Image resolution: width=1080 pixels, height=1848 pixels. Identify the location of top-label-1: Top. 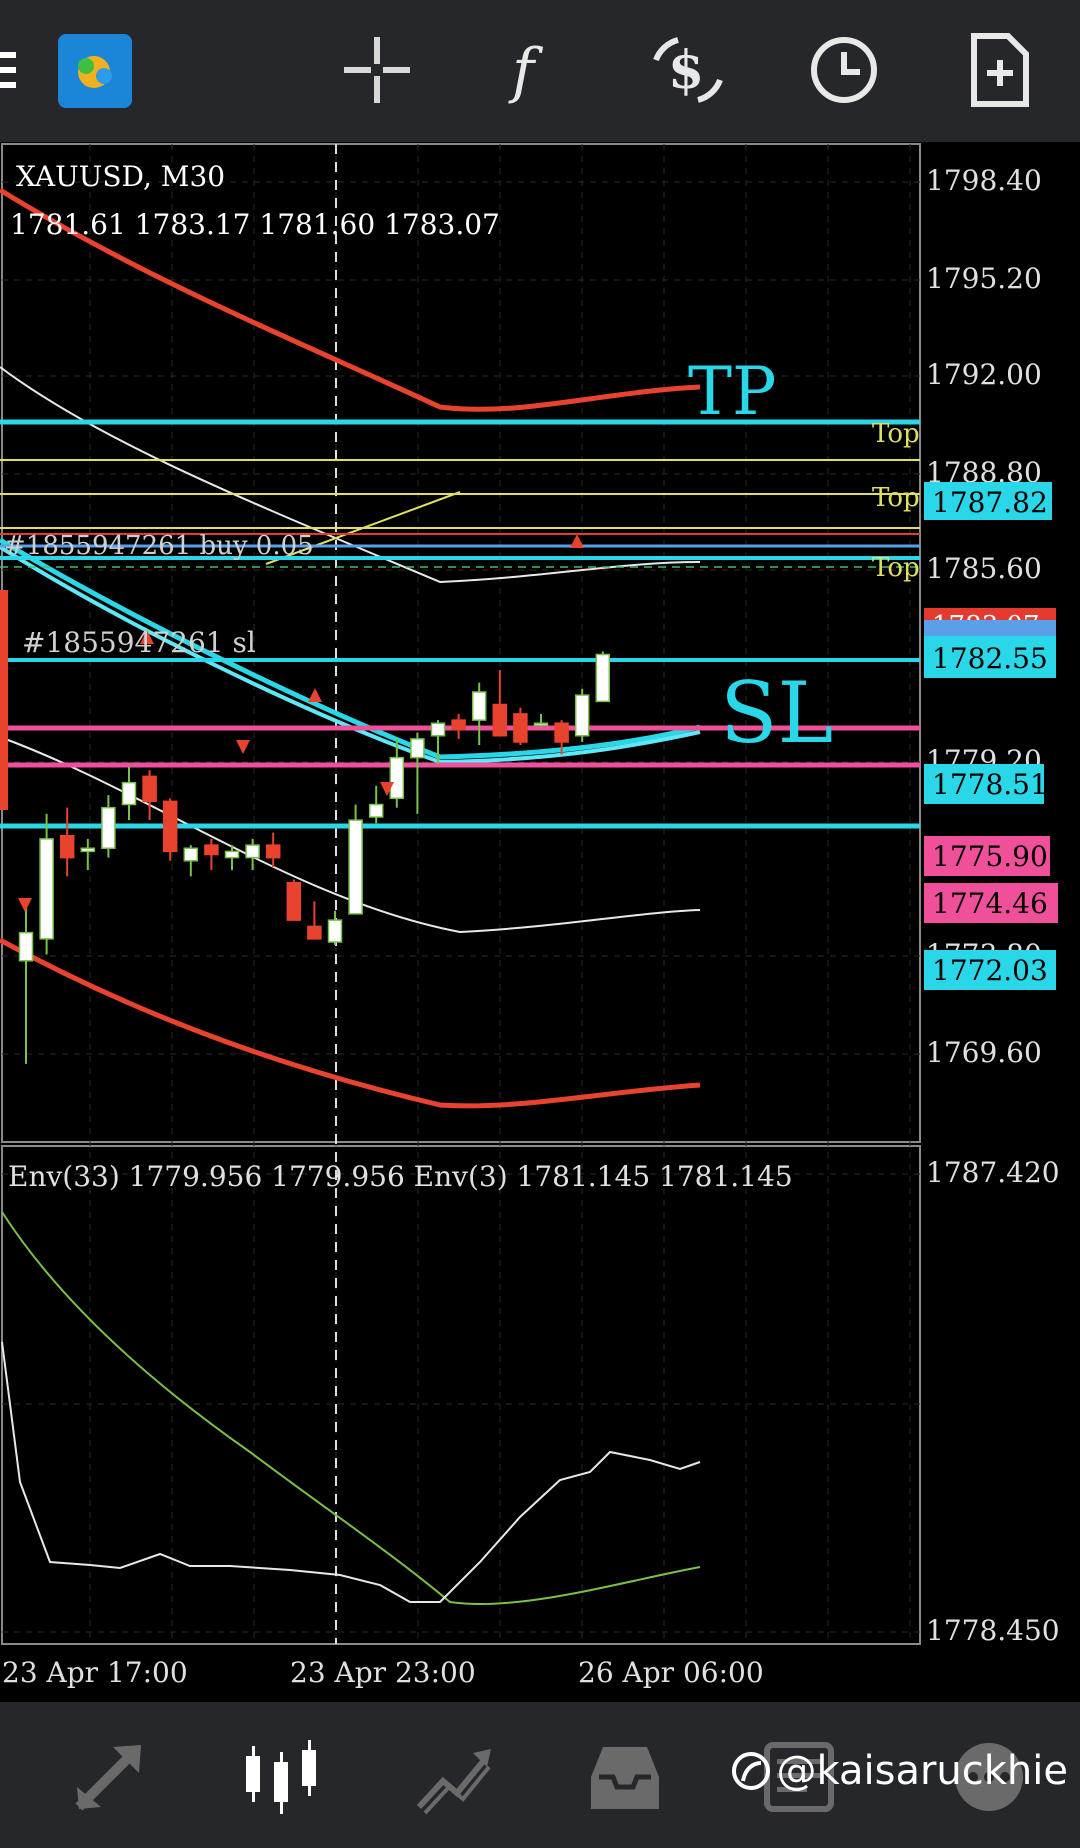
(896, 434).